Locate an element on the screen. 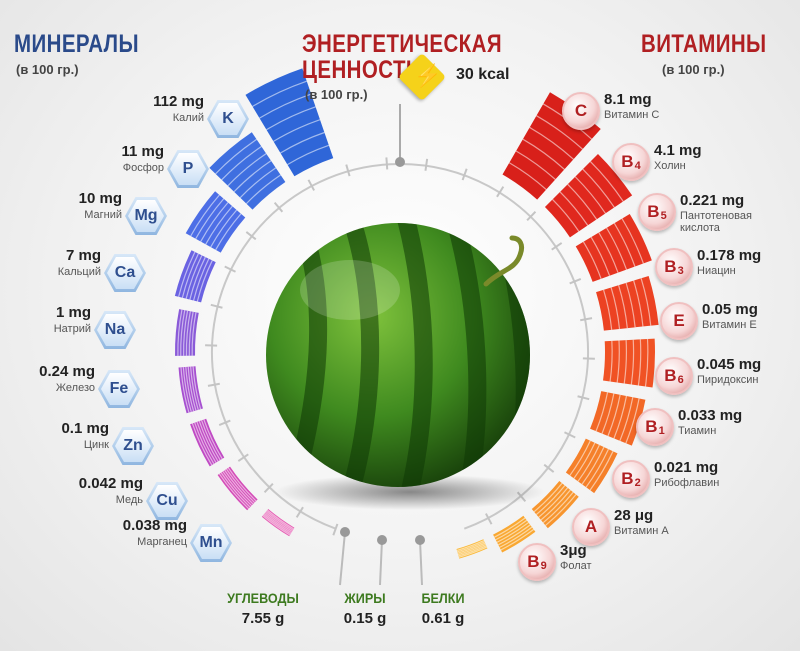 Image resolution: width=800 pixels, height=651 pixels. vitamin-amount: 3μg is located at coordinates (573, 550).